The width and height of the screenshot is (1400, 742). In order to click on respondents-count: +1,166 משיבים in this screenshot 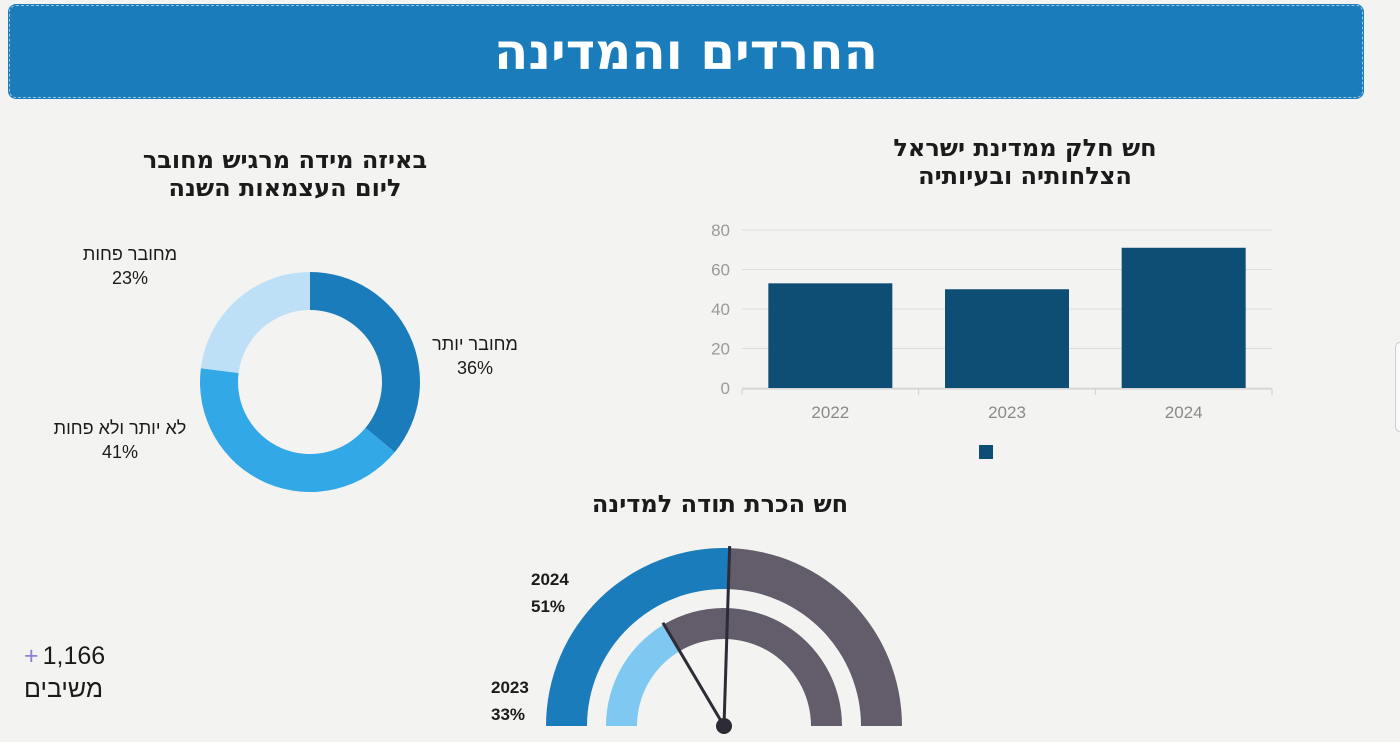, I will do `click(64, 673)`.